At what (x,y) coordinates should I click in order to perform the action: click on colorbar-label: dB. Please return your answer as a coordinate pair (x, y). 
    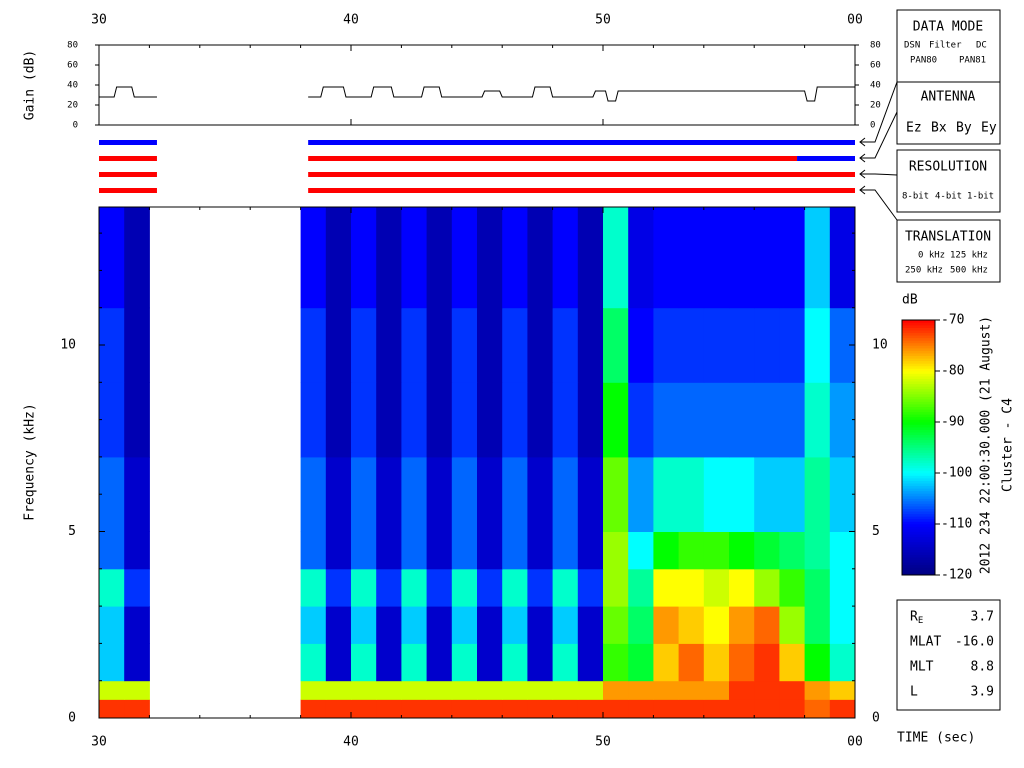
    Looking at the image, I should click on (910, 300).